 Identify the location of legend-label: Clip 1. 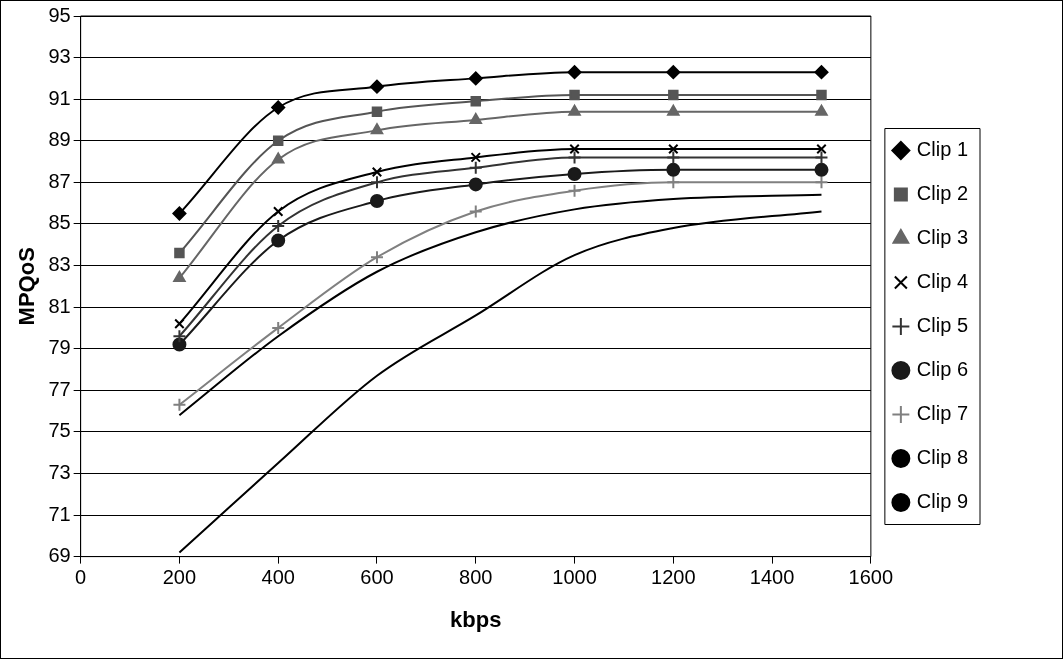
(942, 149).